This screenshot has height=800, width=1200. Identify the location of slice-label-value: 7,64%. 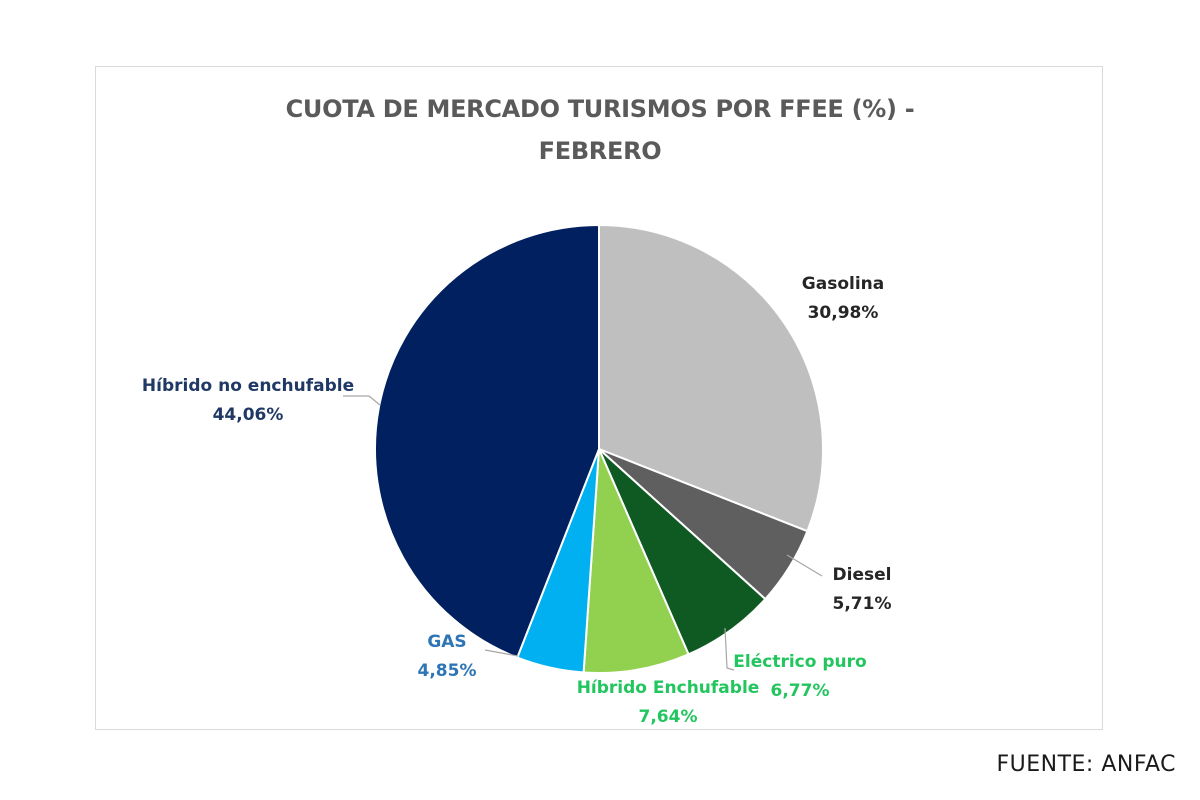
(668, 717).